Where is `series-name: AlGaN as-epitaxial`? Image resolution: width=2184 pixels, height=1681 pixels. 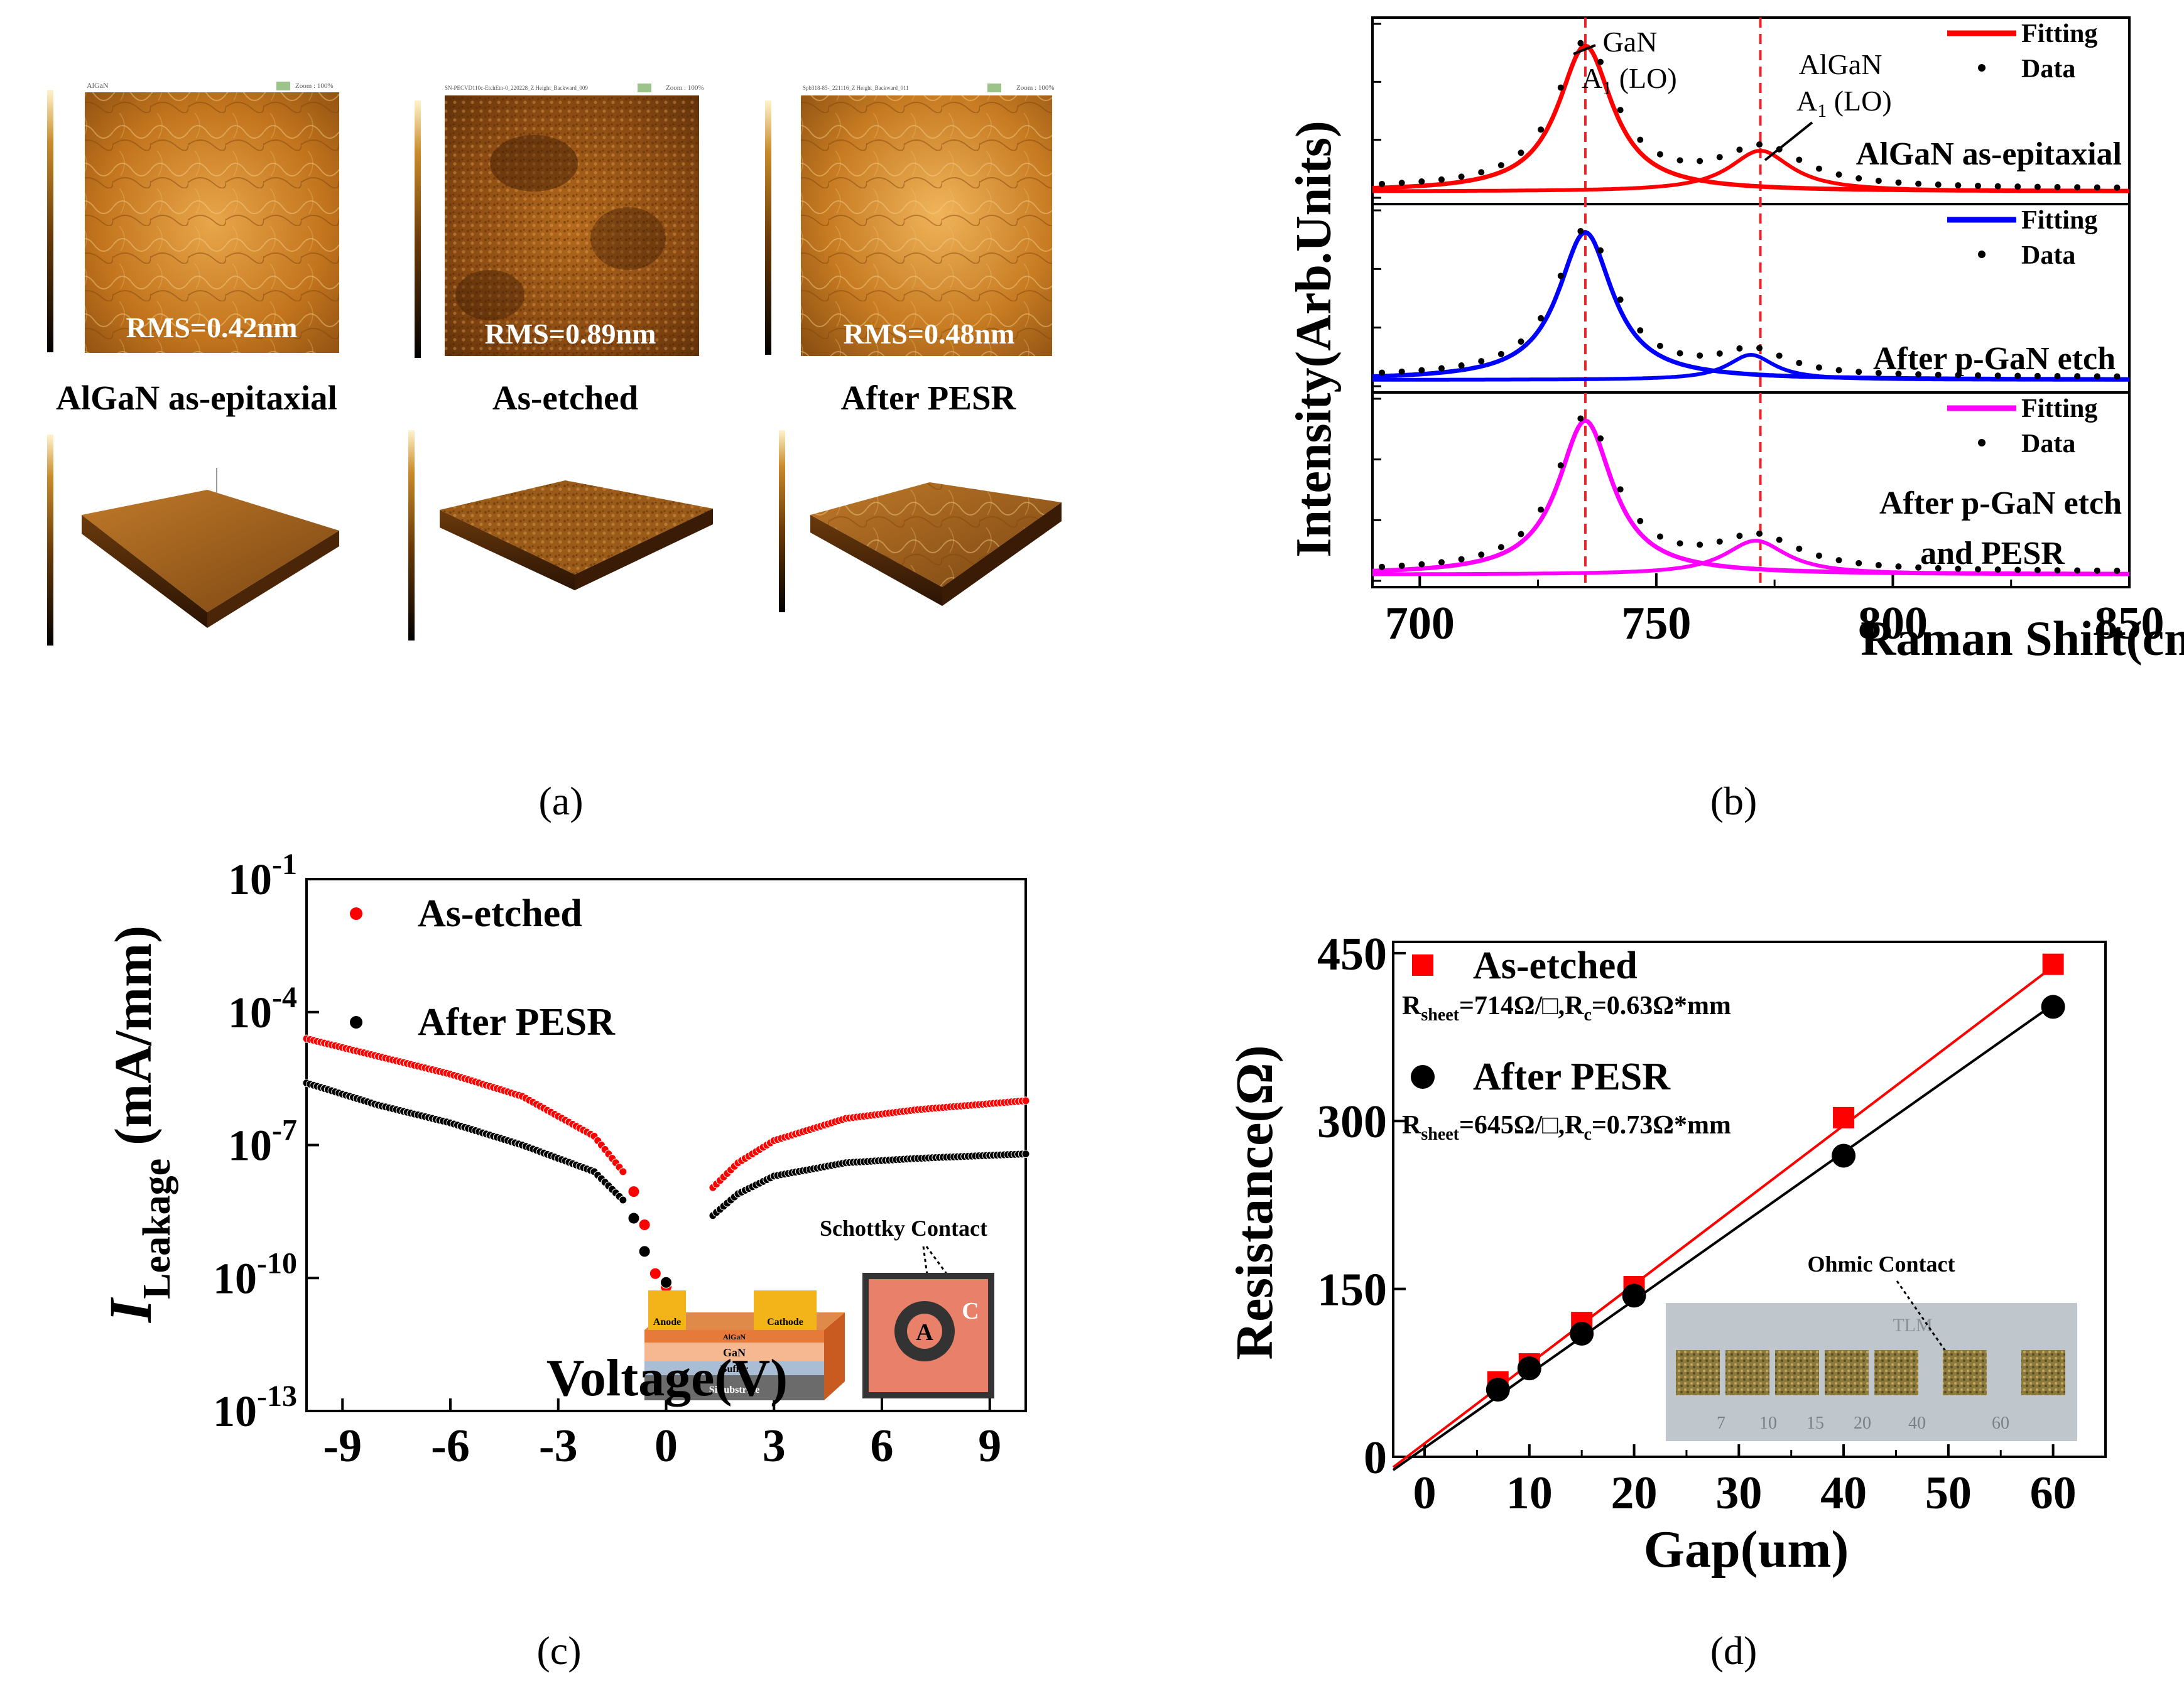 series-name: AlGaN as-epitaxial is located at coordinates (1989, 154).